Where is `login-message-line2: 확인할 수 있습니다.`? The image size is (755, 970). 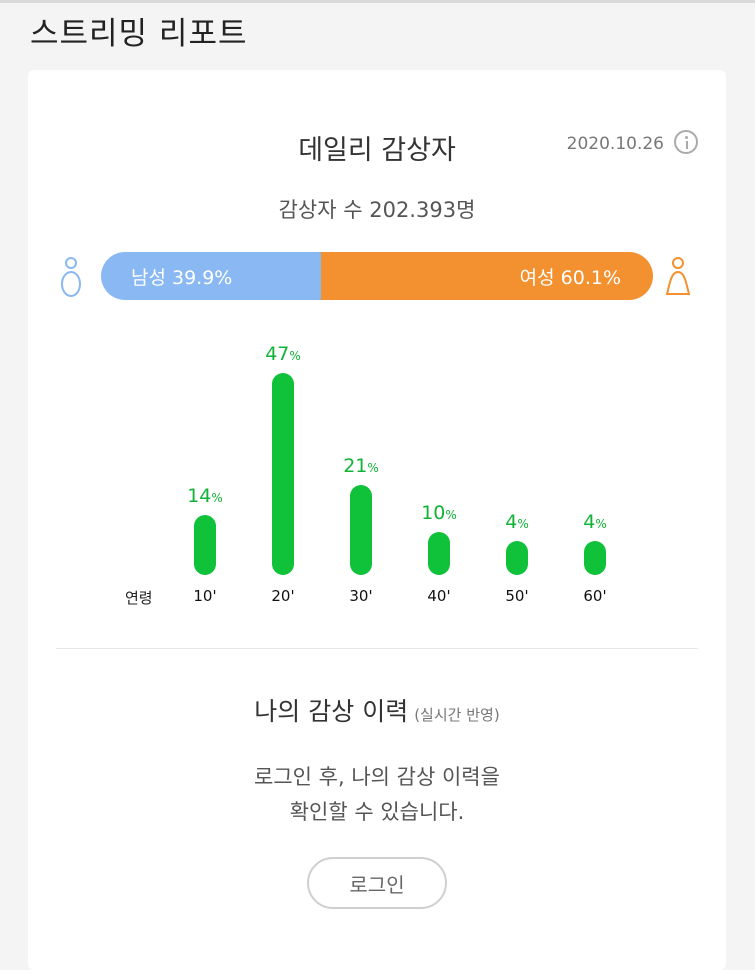
login-message-line2: 확인할 수 있습니다. is located at coordinates (377, 812).